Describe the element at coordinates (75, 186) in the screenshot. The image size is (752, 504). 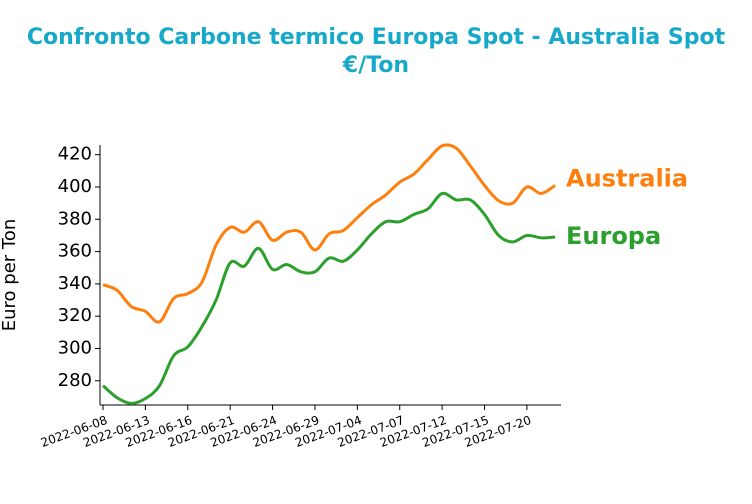
I see `y-tick-label: 400` at that location.